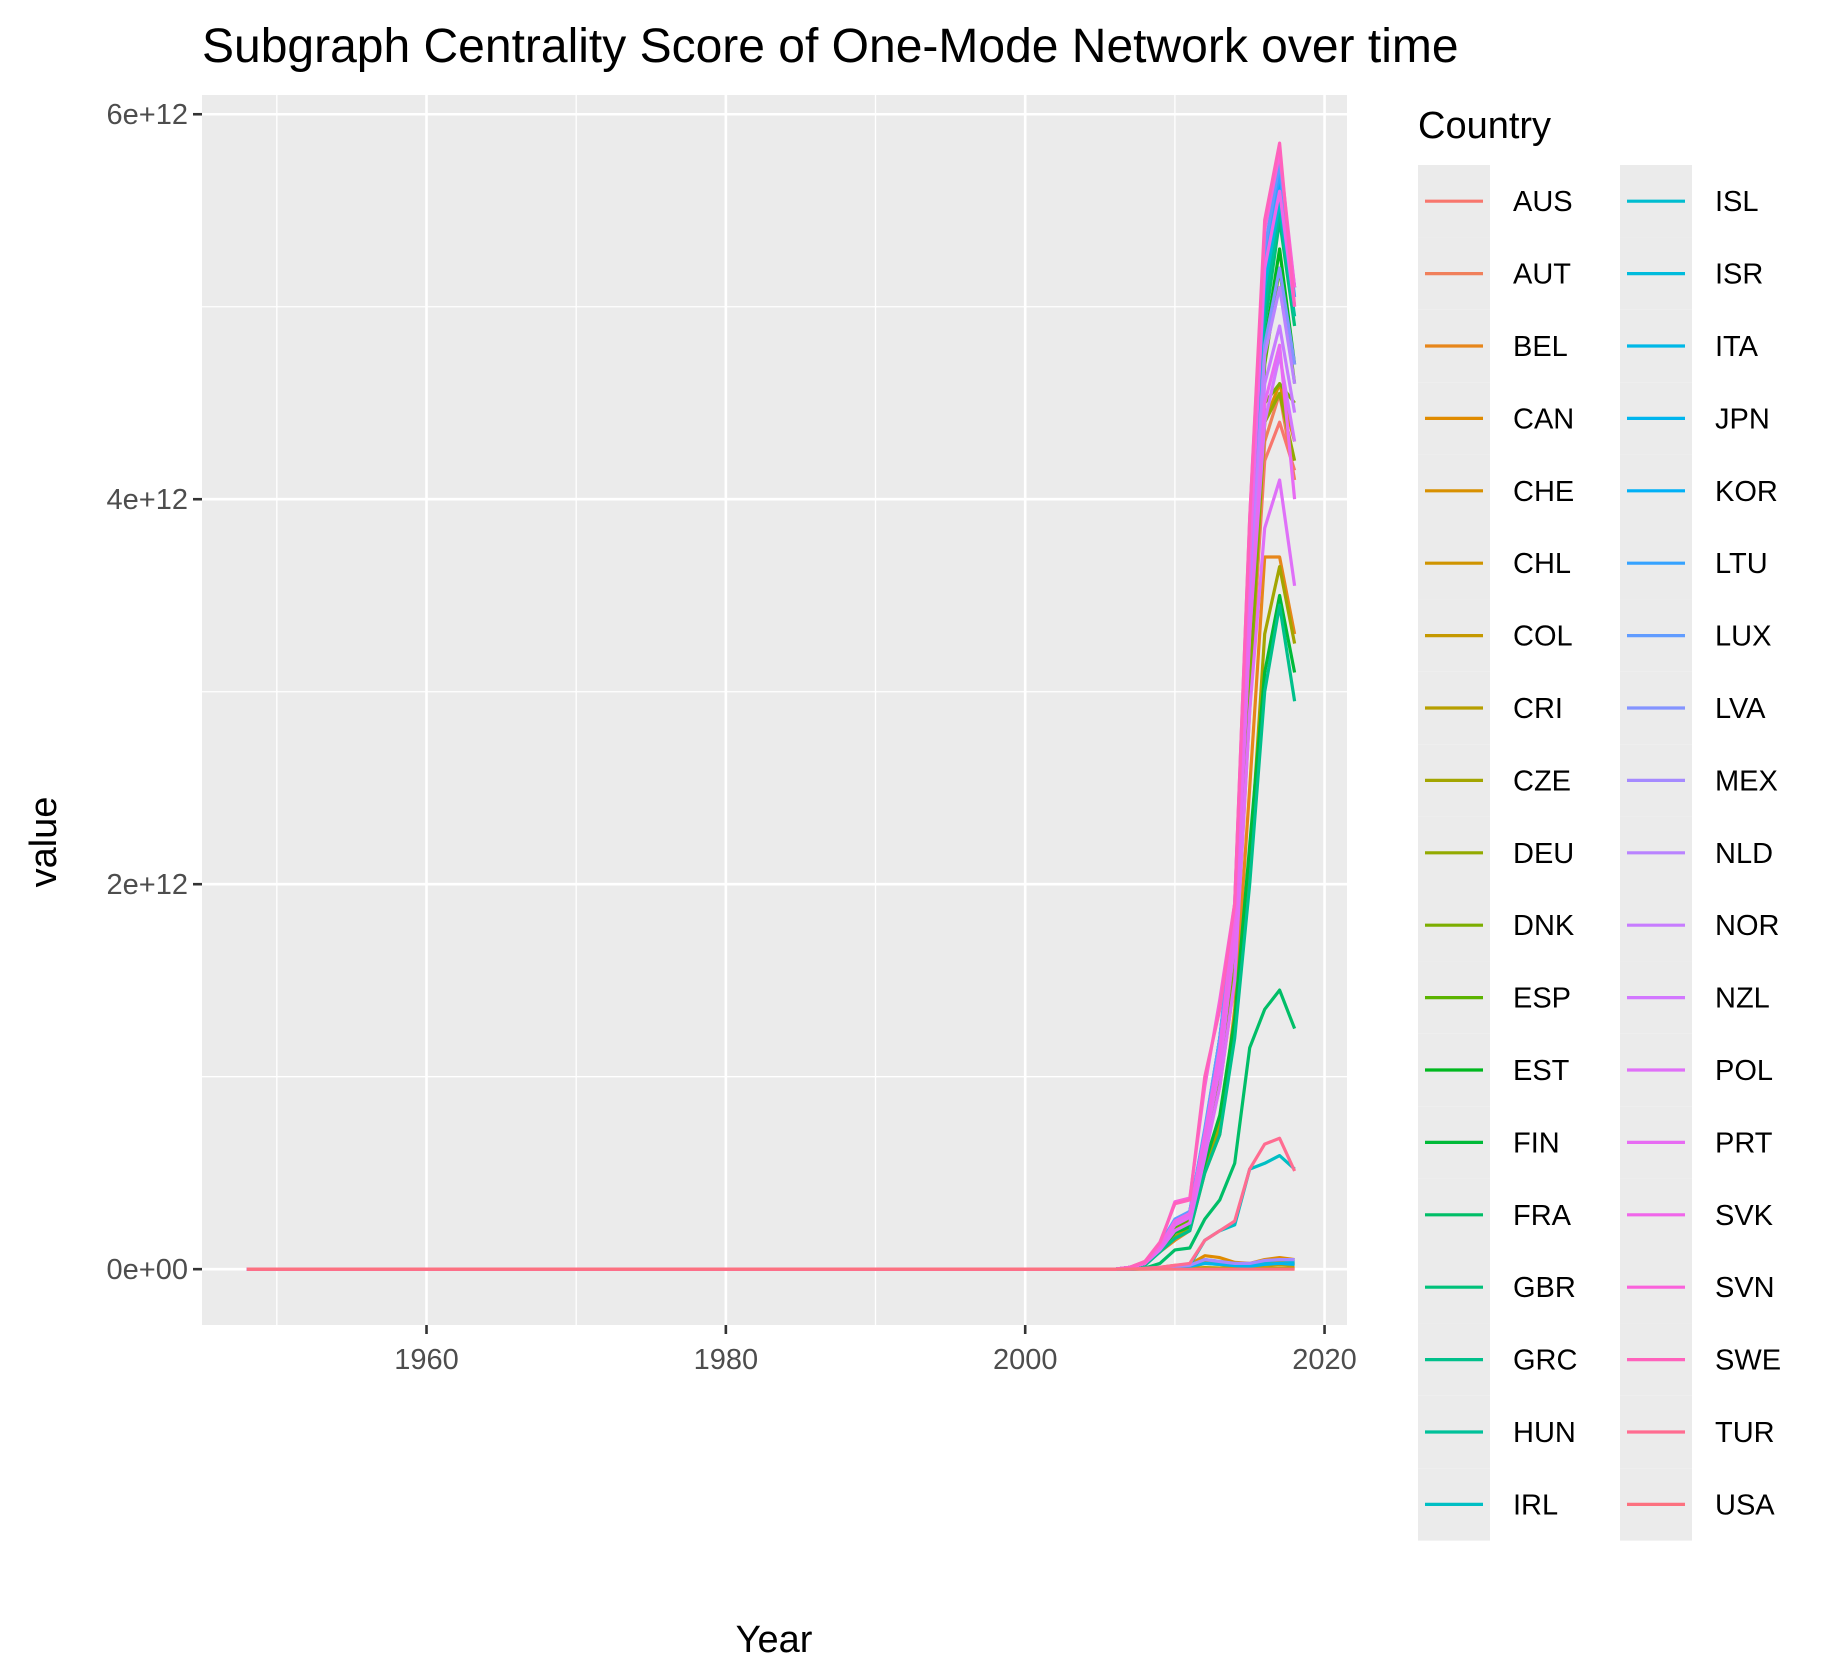 Image resolution: width=1821 pixels, height=1665 pixels. I want to click on legend-label-kor: KOR, so click(1746, 492).